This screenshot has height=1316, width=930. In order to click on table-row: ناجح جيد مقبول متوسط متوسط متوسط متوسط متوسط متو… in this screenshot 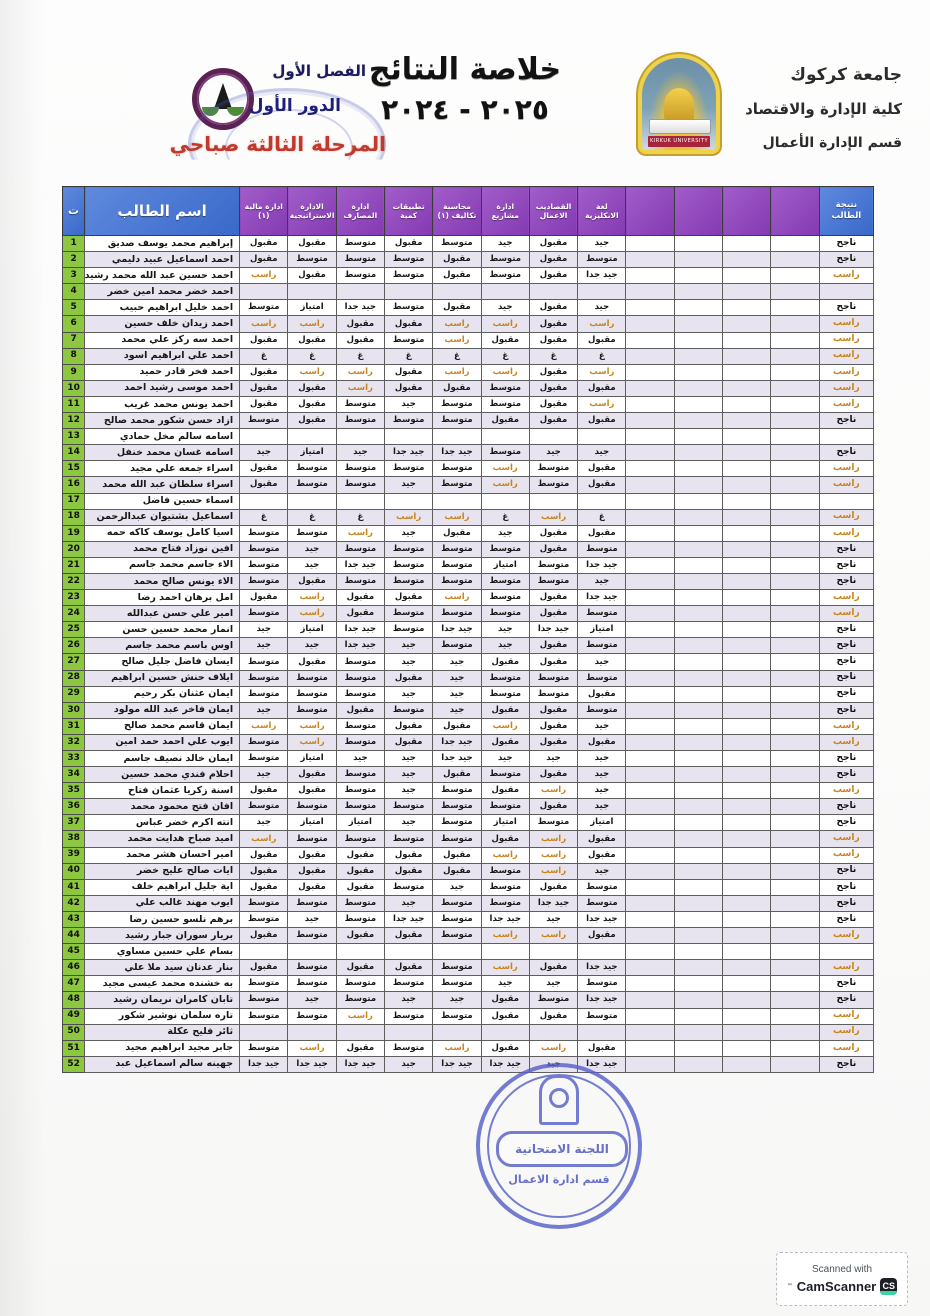, I will do `click(468, 807)`.